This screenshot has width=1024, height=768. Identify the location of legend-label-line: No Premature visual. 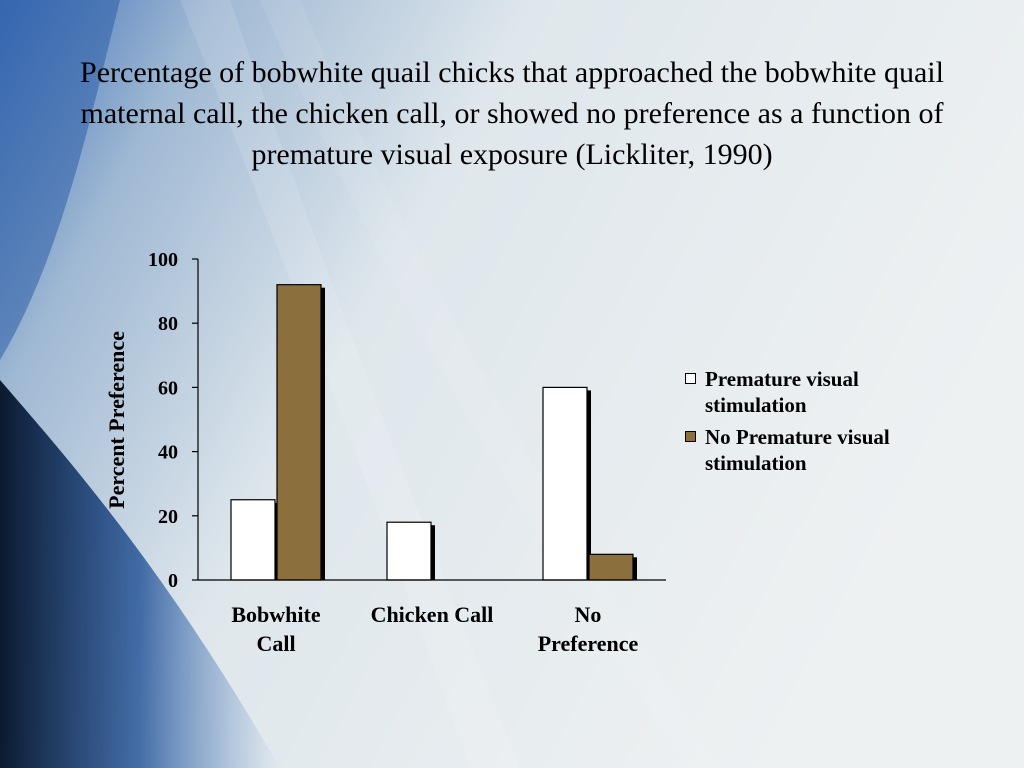
(797, 437).